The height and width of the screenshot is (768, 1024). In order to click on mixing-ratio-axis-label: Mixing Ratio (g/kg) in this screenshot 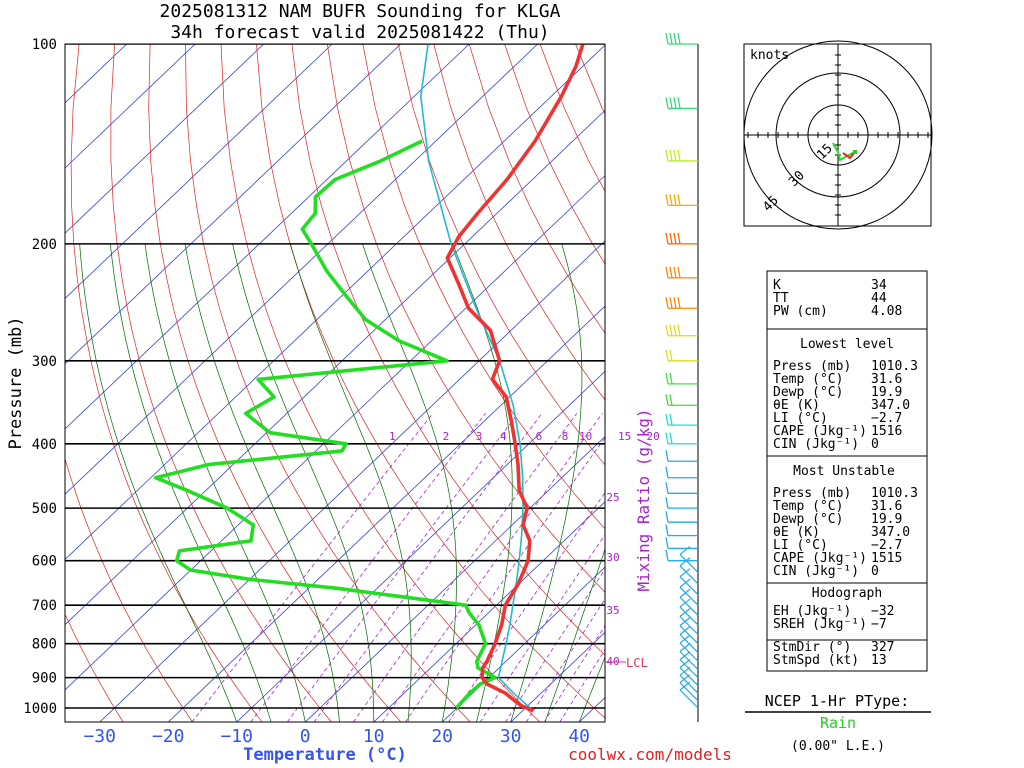, I will do `click(643, 499)`.